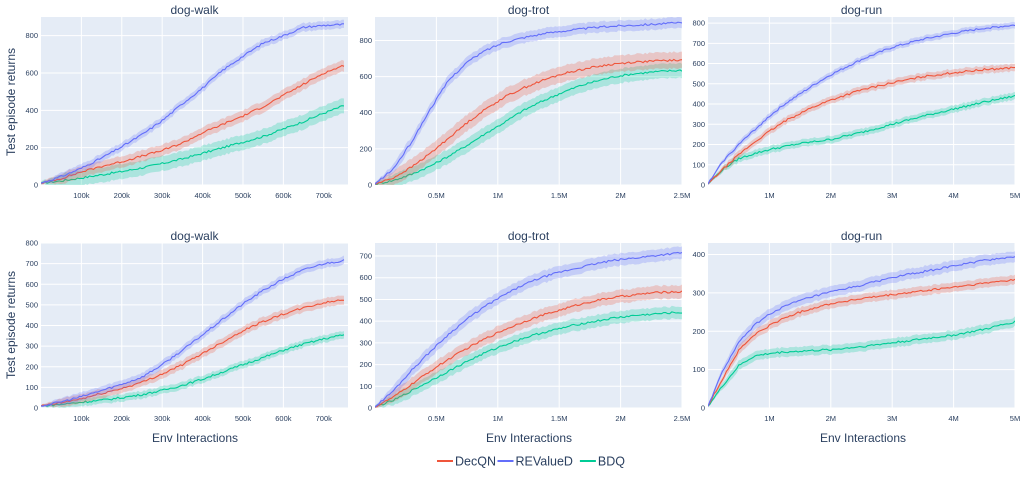 The width and height of the screenshot is (1020, 487). Describe the element at coordinates (559, 195) in the screenshot. I see `x-tick-label: 1.5M` at that location.